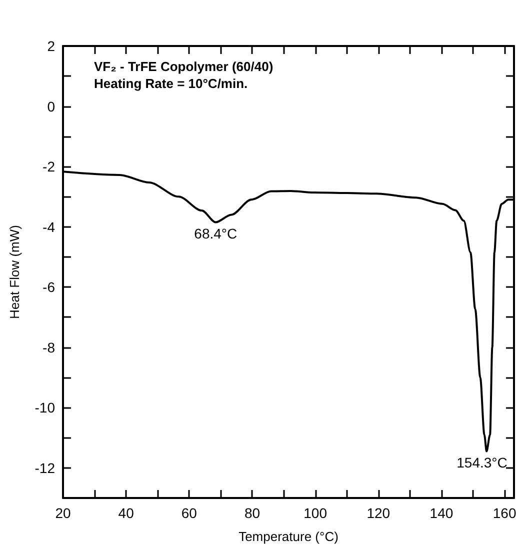 The height and width of the screenshot is (550, 526). What do you see at coordinates (252, 513) in the screenshot?
I see `x-tick-label: 80` at bounding box center [252, 513].